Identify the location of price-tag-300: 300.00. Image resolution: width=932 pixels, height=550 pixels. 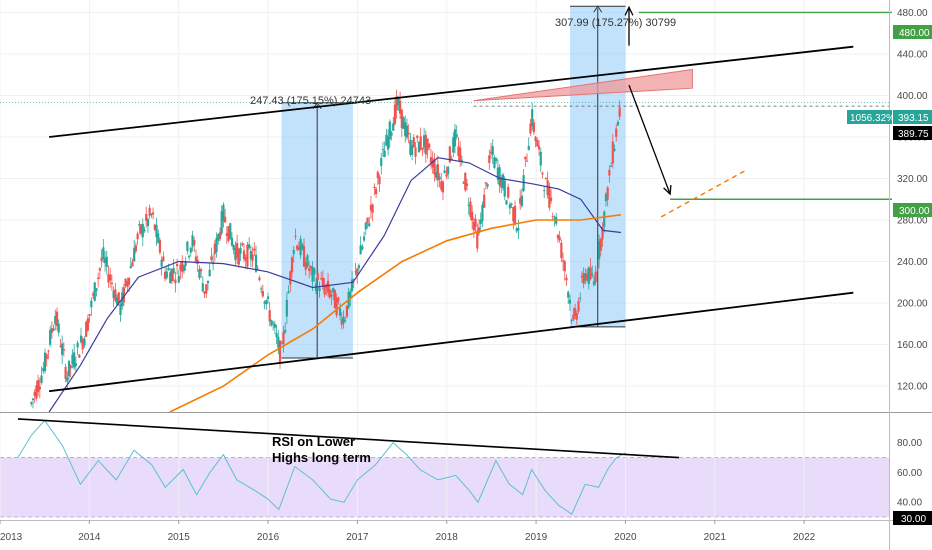
(912, 210).